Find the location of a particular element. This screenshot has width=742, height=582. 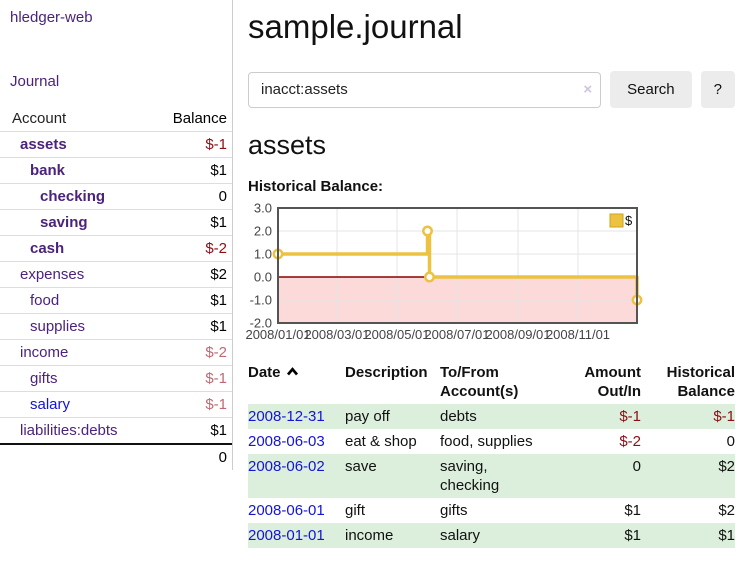

page-title: sample.journal is located at coordinates (355, 26).